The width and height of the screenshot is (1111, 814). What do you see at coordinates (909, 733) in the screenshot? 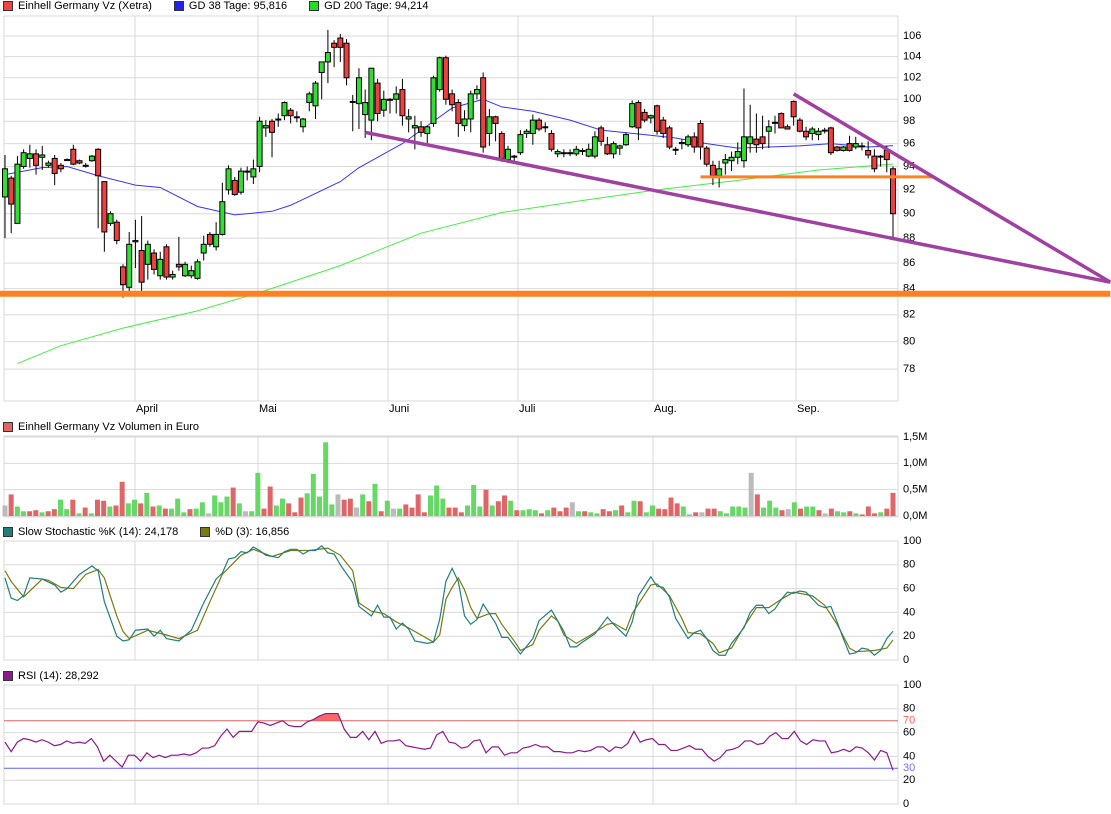
I see `rsi-panel-tick-label: 60` at bounding box center [909, 733].